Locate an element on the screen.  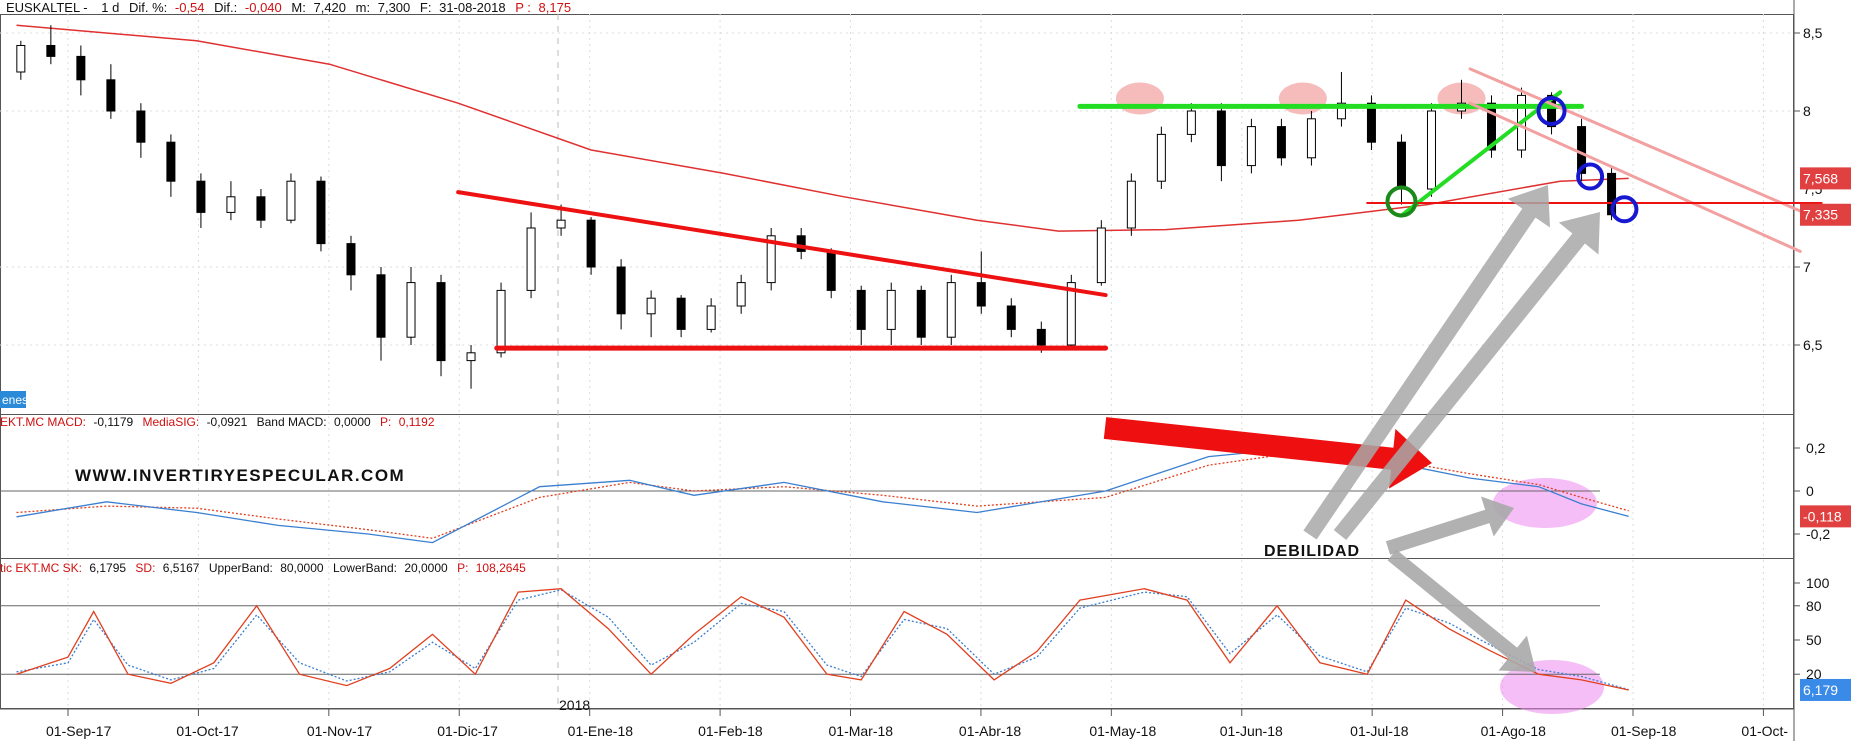
header-date-label: F: is located at coordinates (426, 7).